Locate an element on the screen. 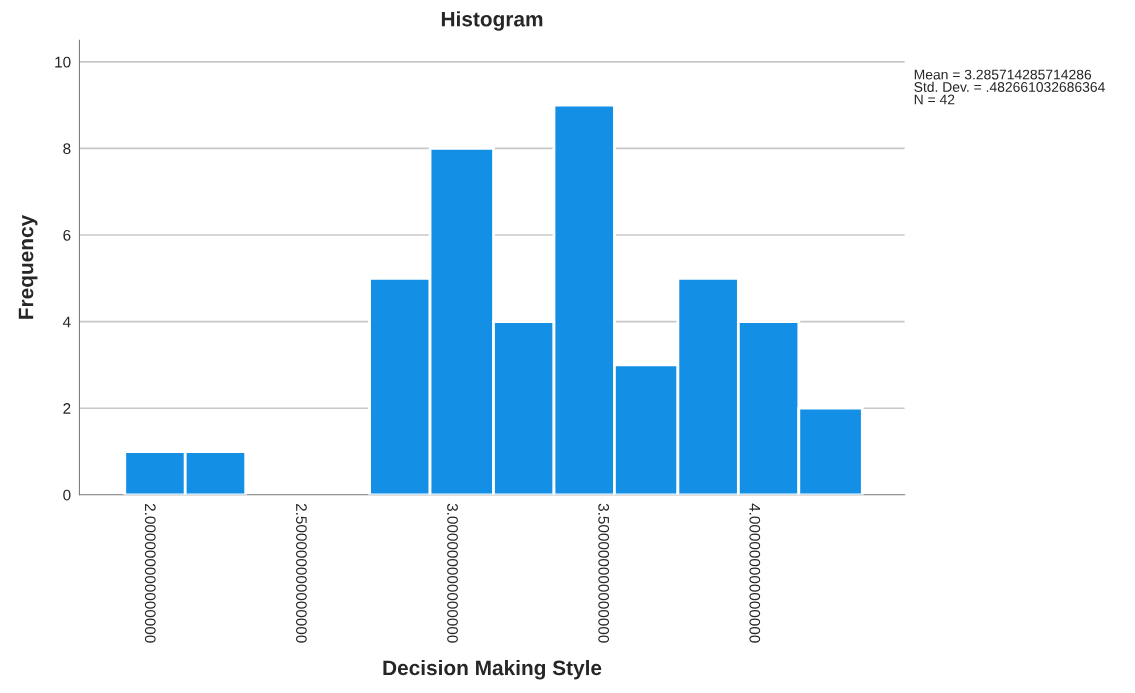 This screenshot has width=1135, height=693. x-tick-label: 2.500000000000000 is located at coordinates (301, 573).